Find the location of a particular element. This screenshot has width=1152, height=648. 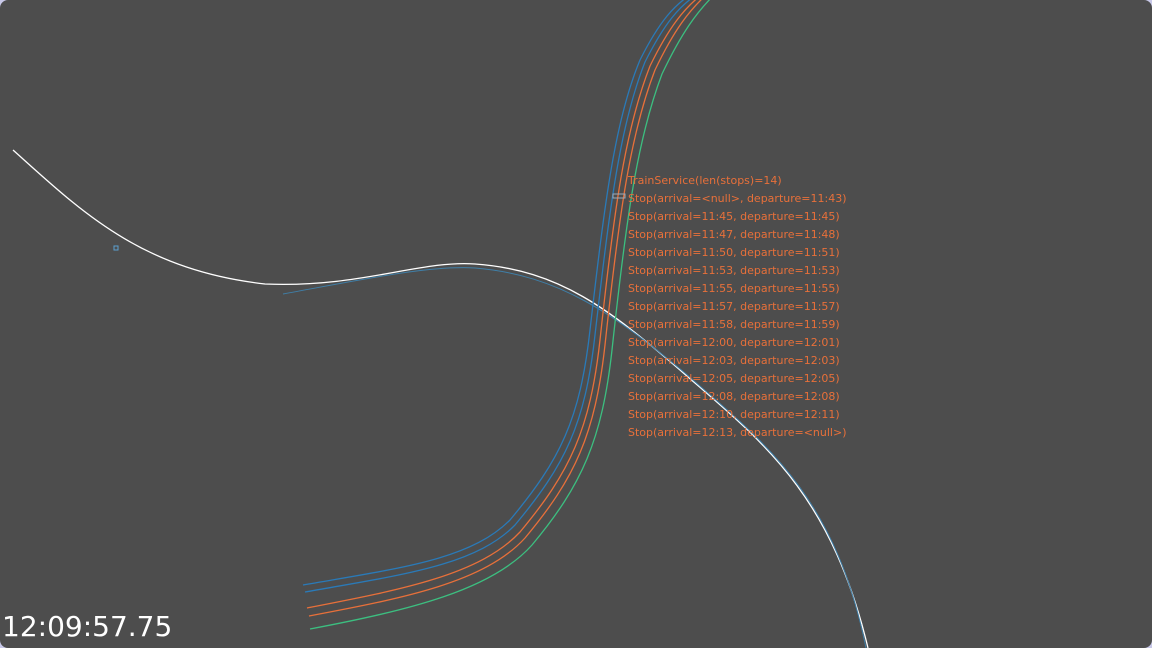

stop-line: Stop(arrival=11:50, departure=11:51) is located at coordinates (734, 252).